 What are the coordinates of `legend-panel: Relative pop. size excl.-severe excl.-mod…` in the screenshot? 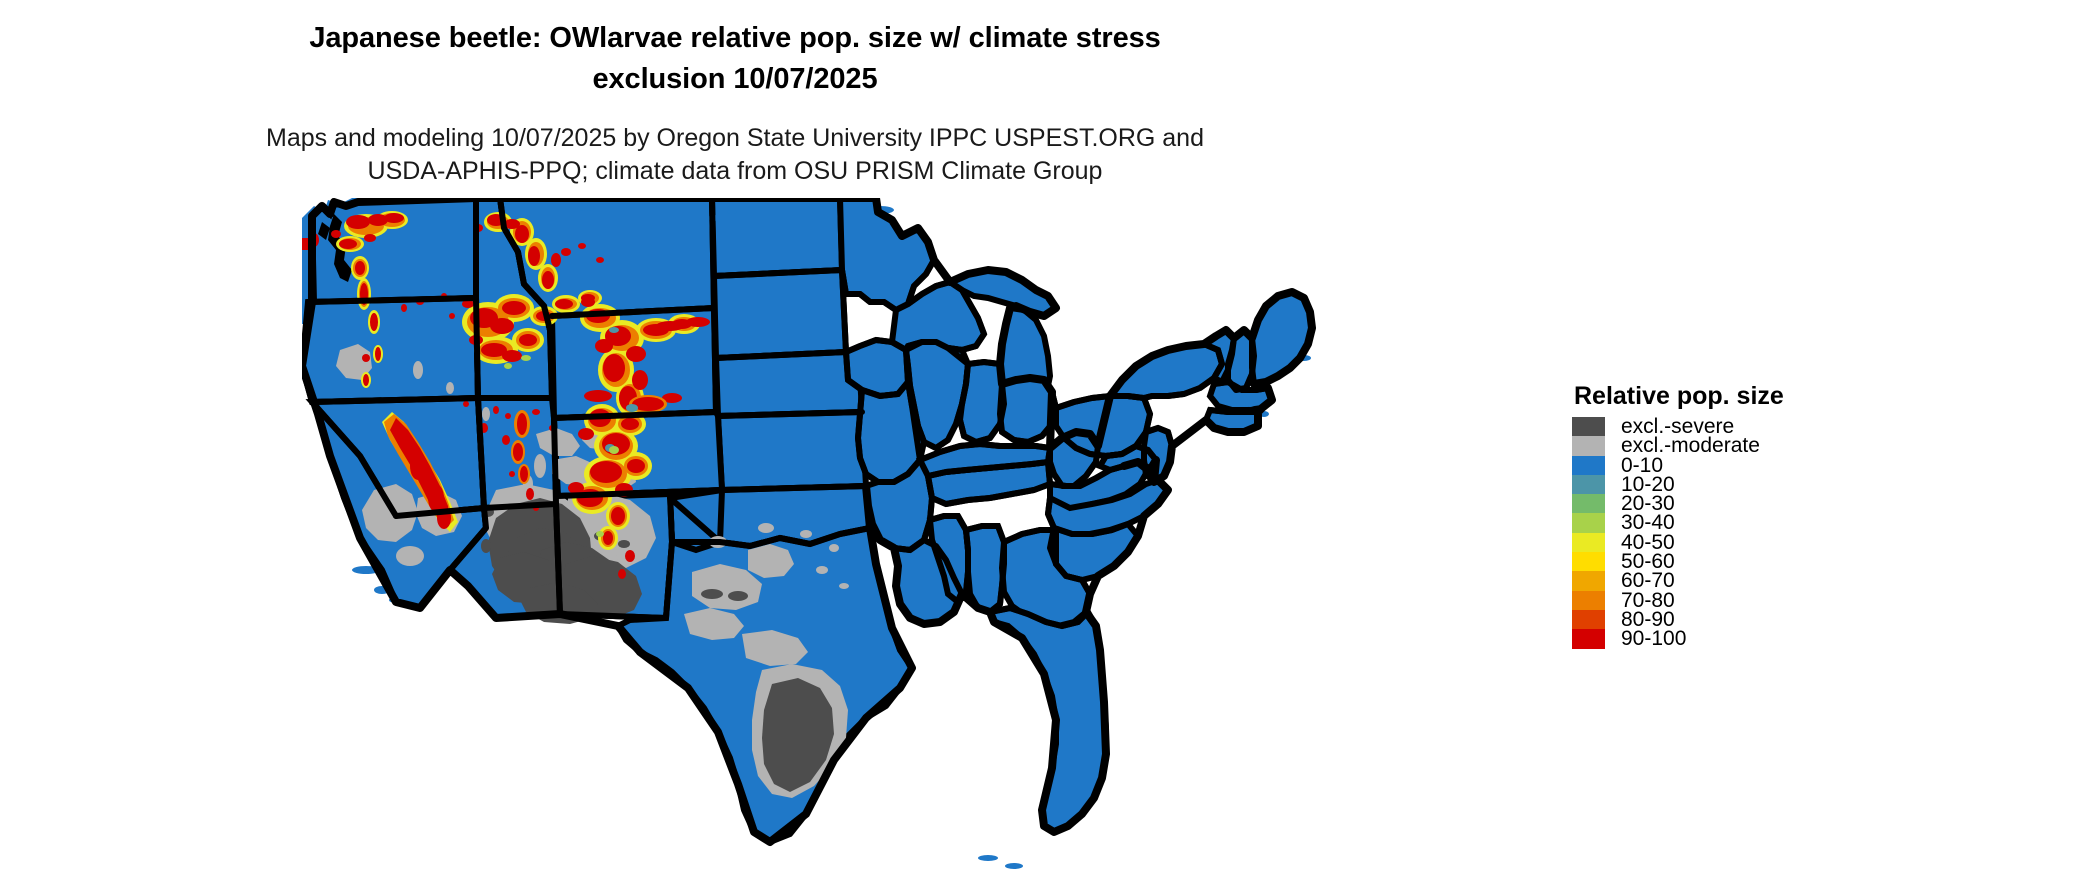 It's located at (1742, 515).